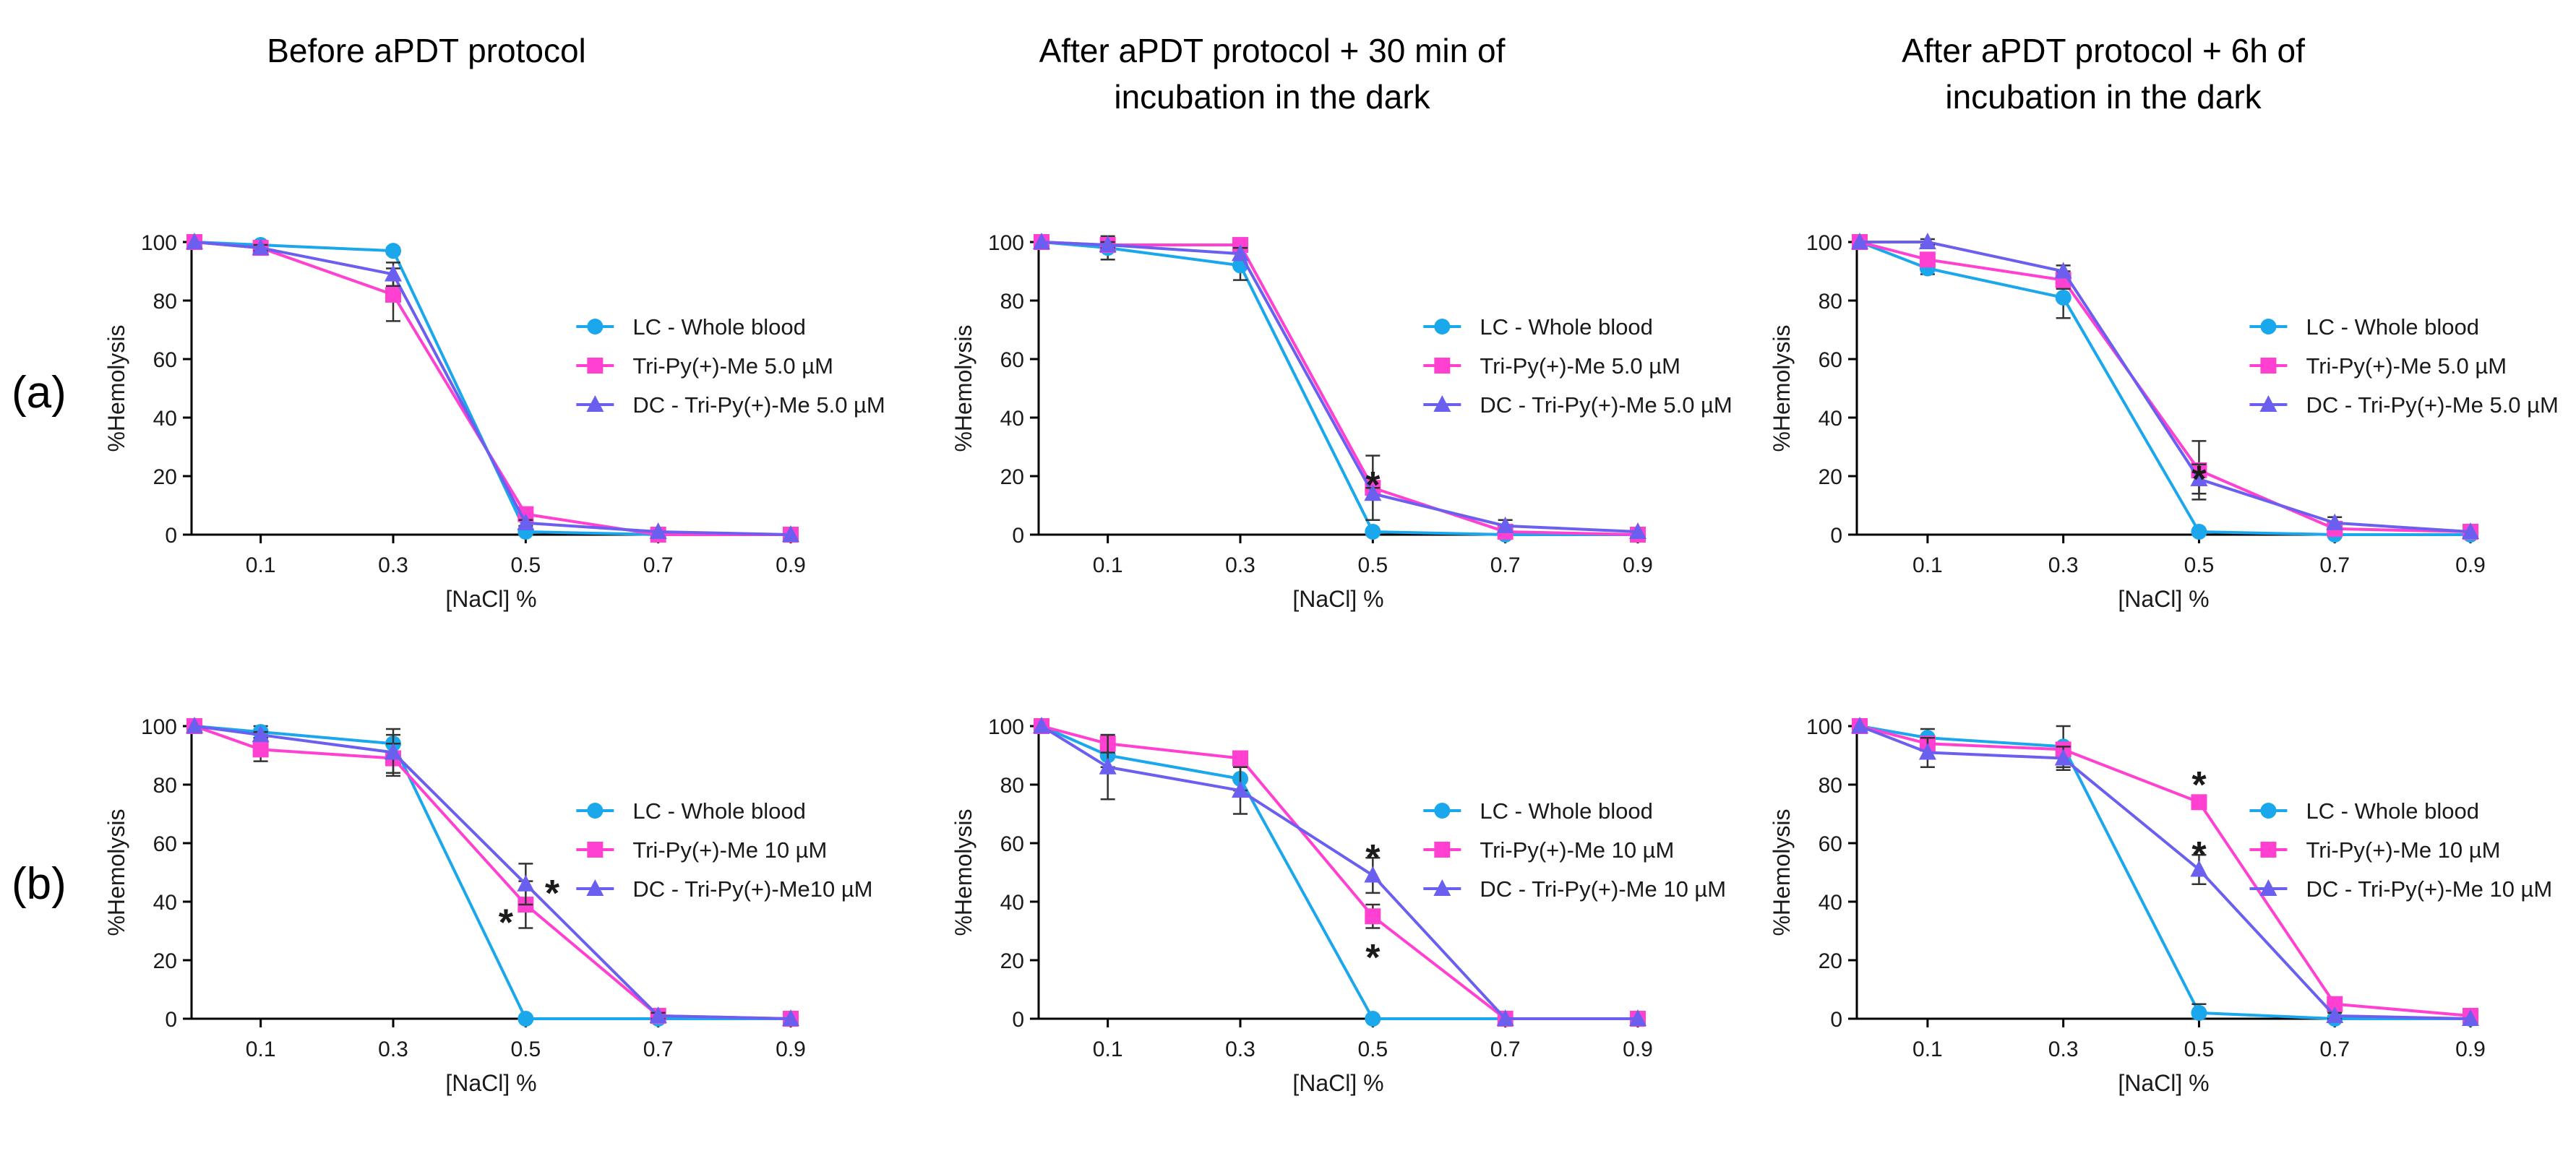 The width and height of the screenshot is (2576, 1156). What do you see at coordinates (1240, 565) in the screenshot?
I see `x-tick-label: 0.3` at bounding box center [1240, 565].